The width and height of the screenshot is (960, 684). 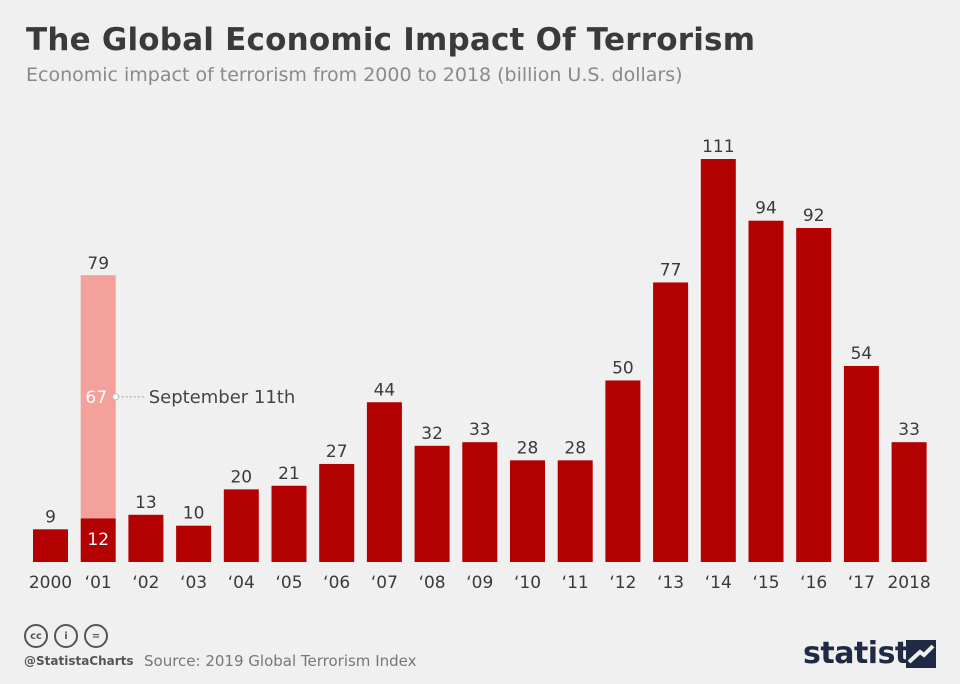 What do you see at coordinates (288, 583) in the screenshot?
I see `x-tick-label: ‘05` at bounding box center [288, 583].